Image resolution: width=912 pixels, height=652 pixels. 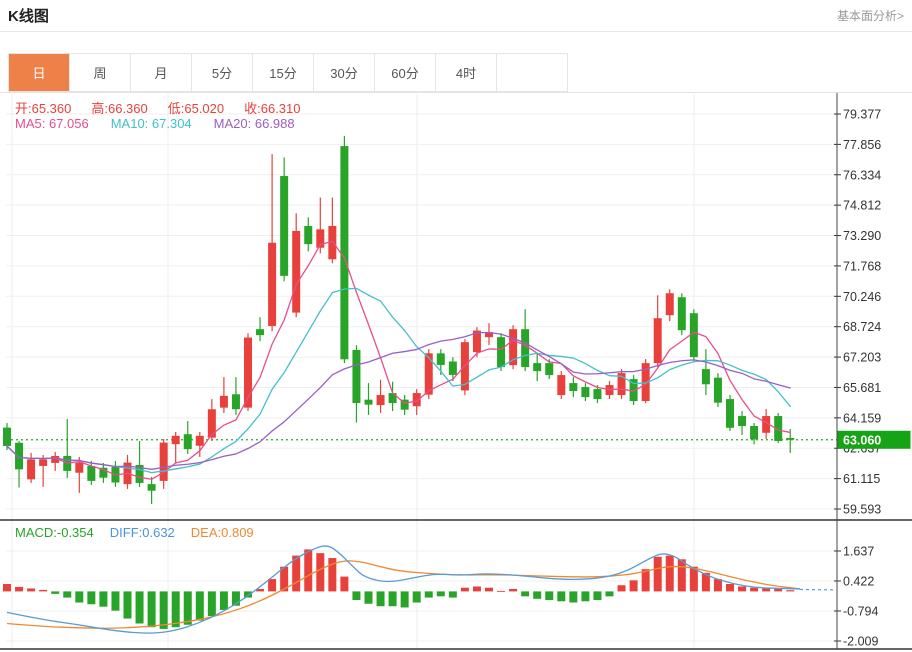 I want to click on svg-text: -0.794, so click(x=860, y=612).